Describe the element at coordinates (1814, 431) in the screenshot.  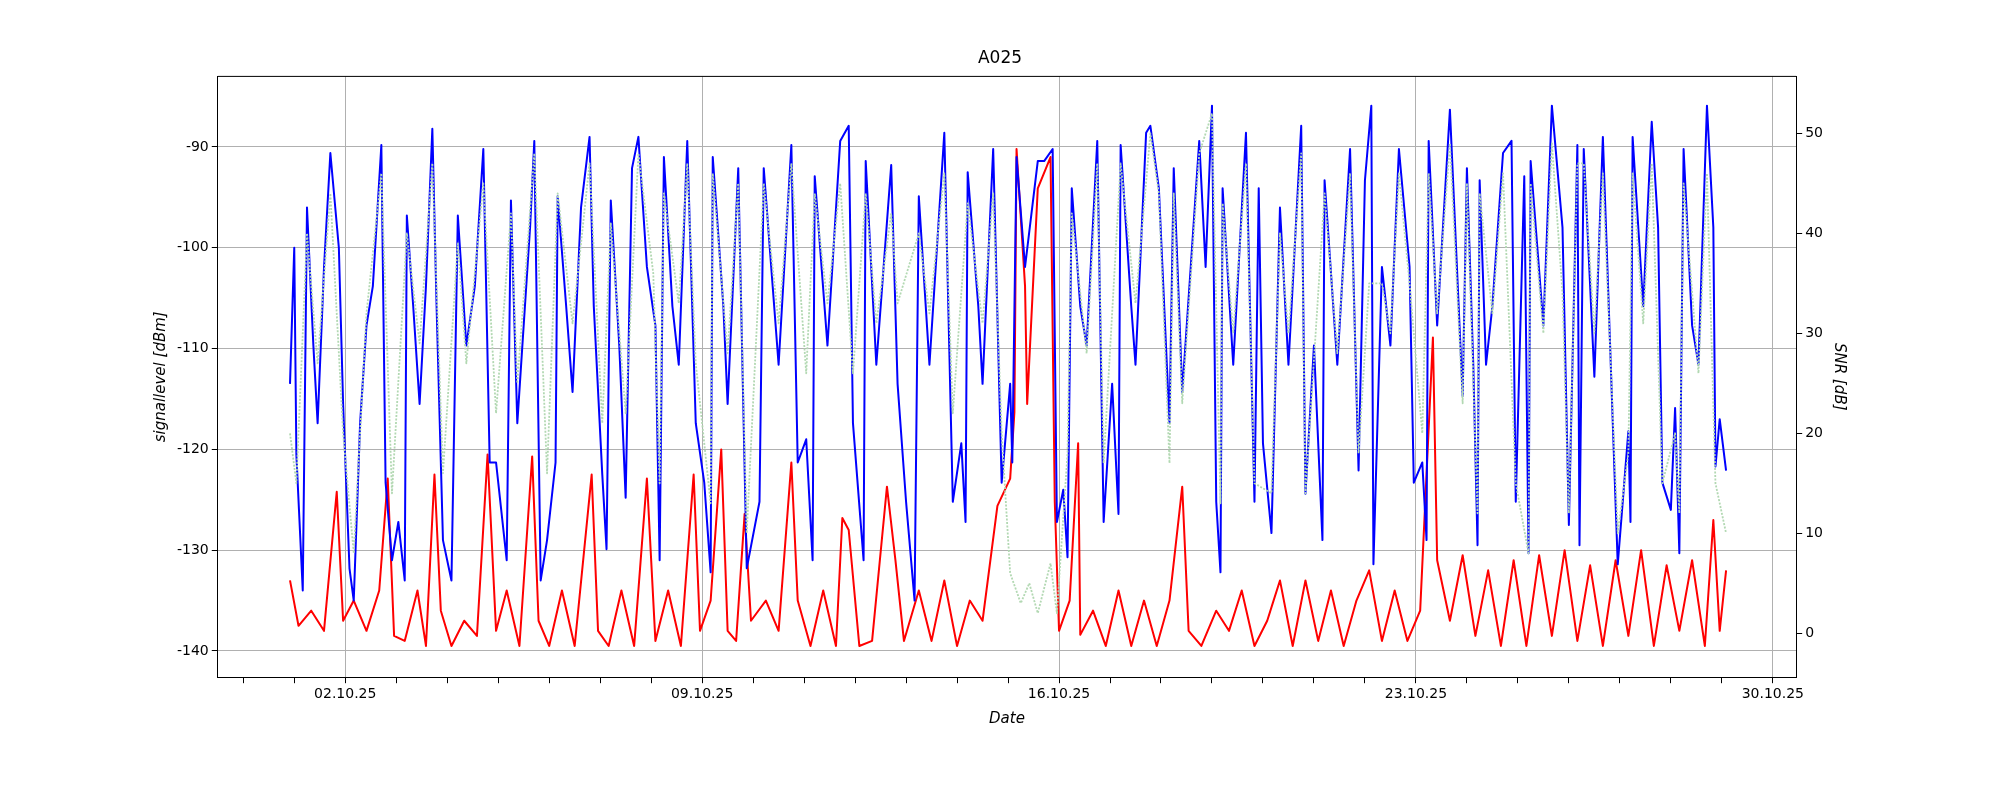
I see `y2-tick-label: 20` at that location.